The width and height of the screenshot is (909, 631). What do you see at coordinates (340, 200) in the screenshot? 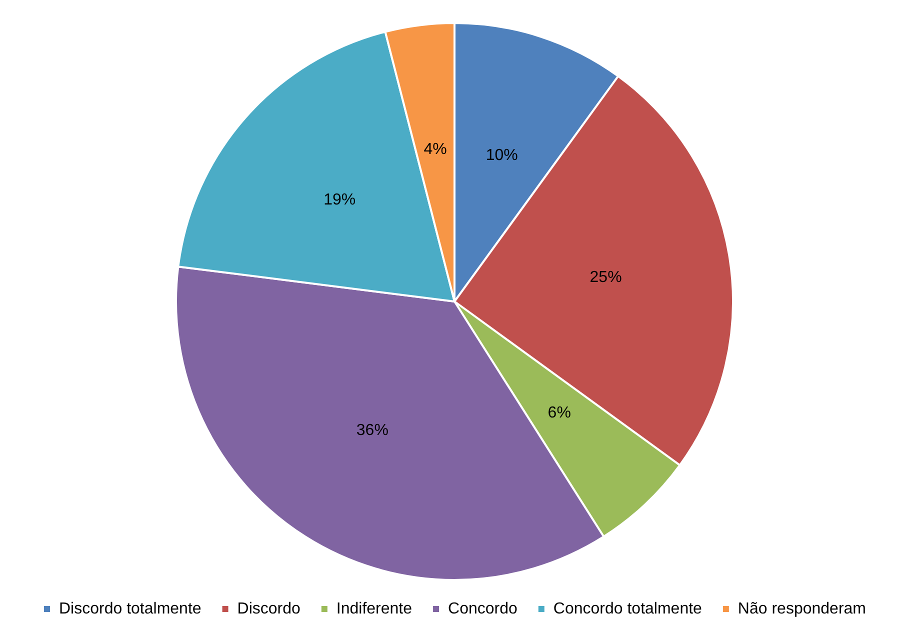
I see `data-label: 19%` at bounding box center [340, 200].